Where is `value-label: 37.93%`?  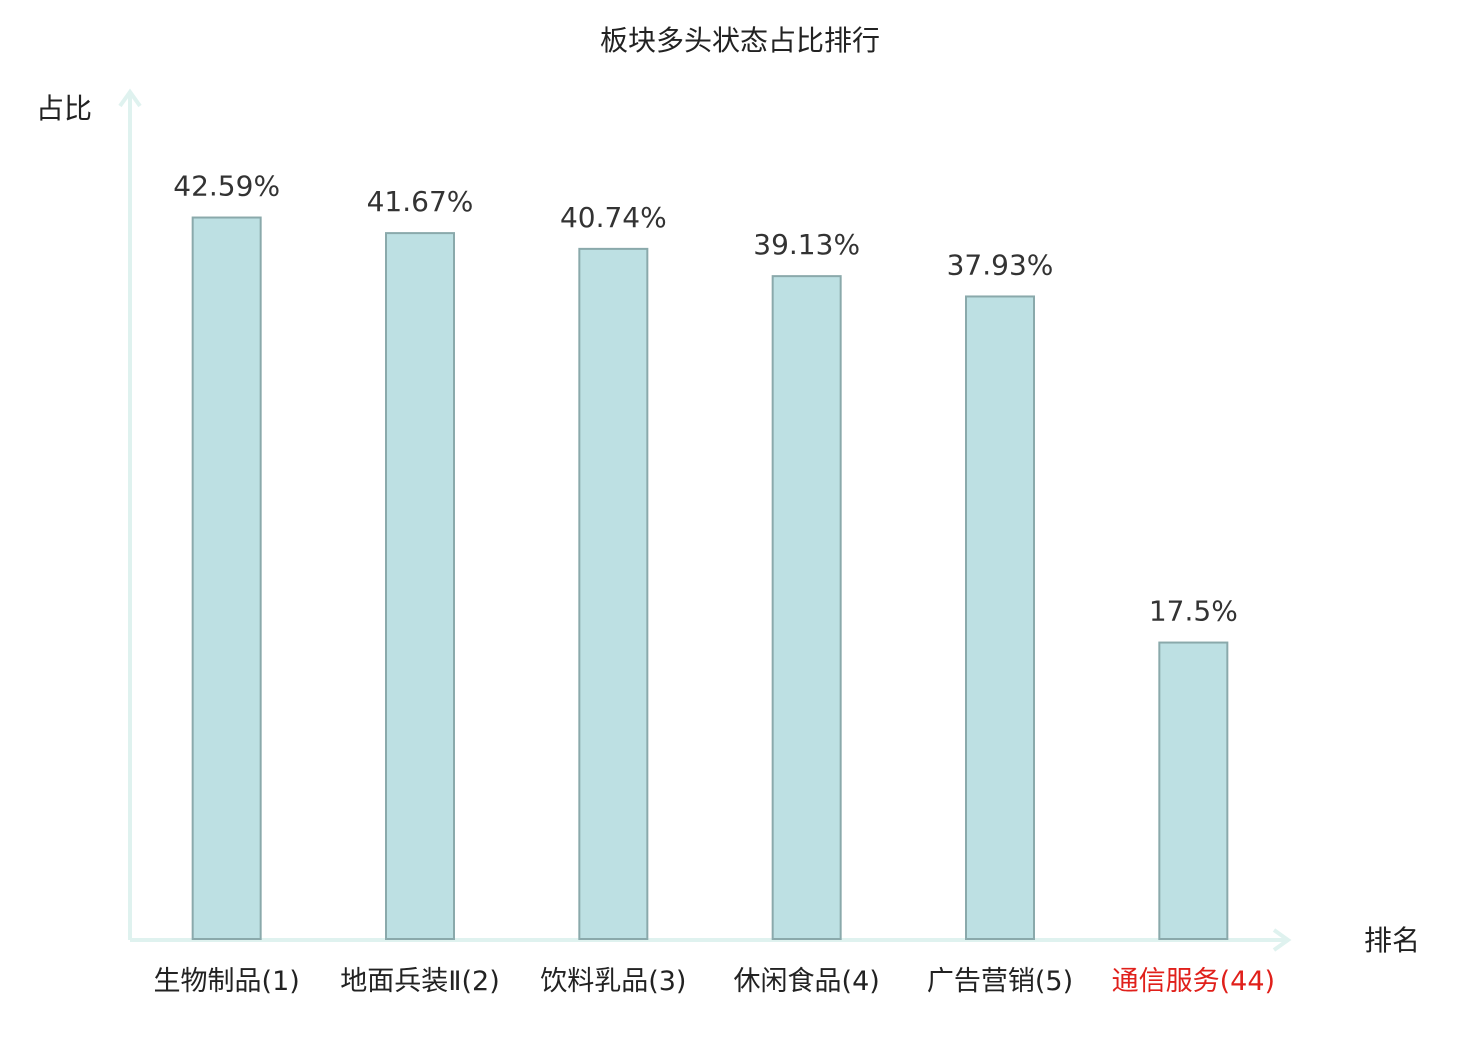
value-label: 37.93% is located at coordinates (1000, 264).